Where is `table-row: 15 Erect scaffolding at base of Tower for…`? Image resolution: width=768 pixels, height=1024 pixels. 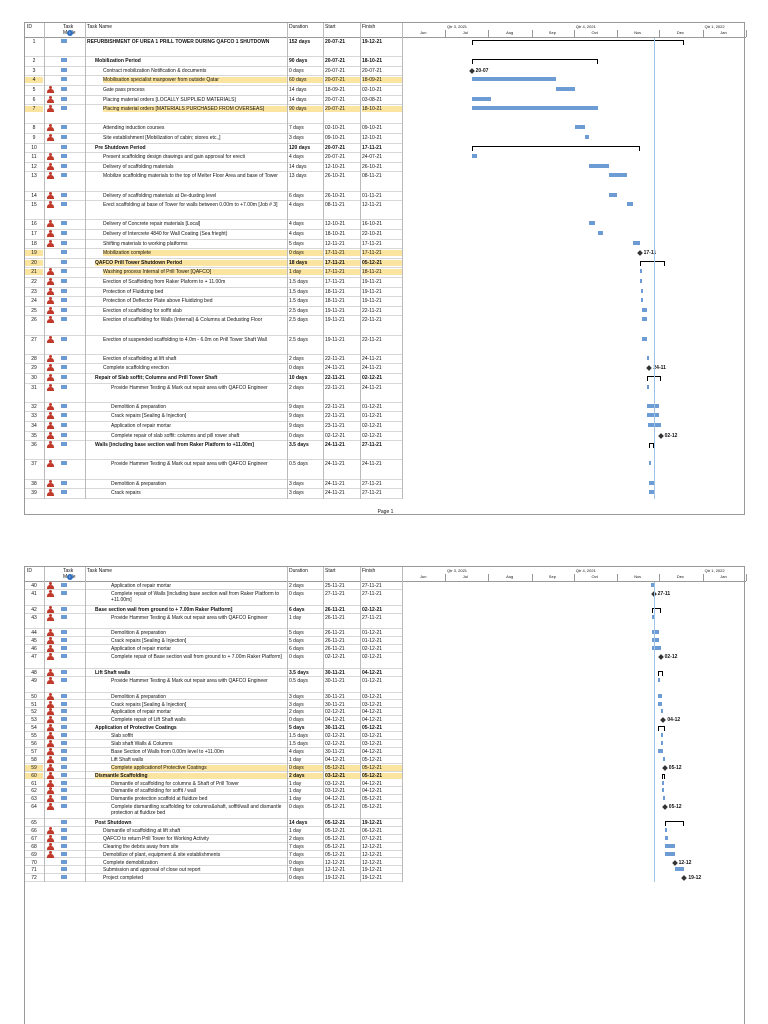
table-row: 15 Erect scaffolding at base of Tower for… is located at coordinates (214, 211).